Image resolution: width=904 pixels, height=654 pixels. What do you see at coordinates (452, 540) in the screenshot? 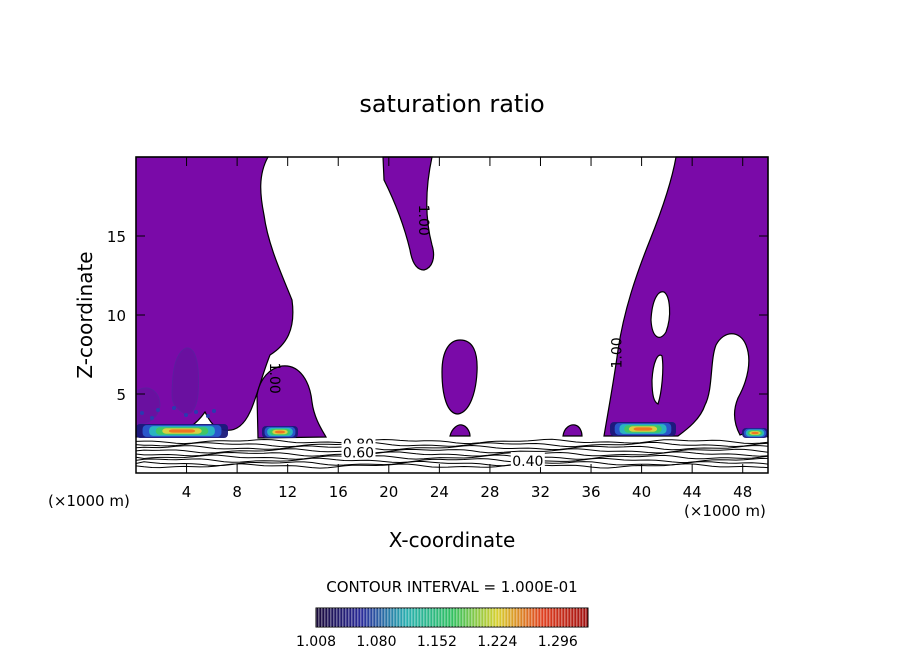
I see `x-axis-label: X-coordinate` at bounding box center [452, 540].